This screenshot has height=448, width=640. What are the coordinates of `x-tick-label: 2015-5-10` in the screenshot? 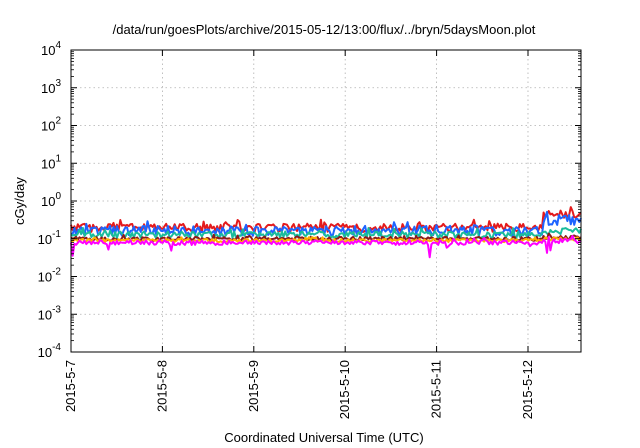 It's located at (344, 389).